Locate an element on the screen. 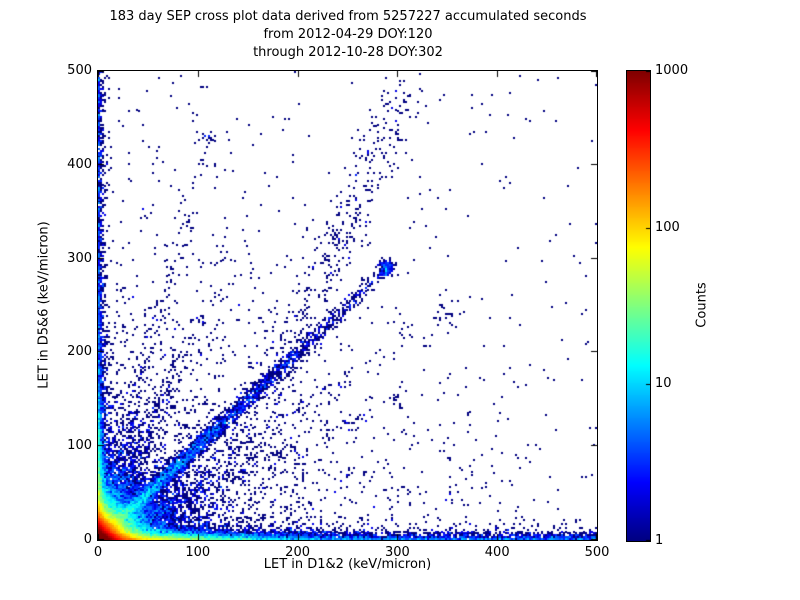  x-tick-label: 100 is located at coordinates (198, 552).